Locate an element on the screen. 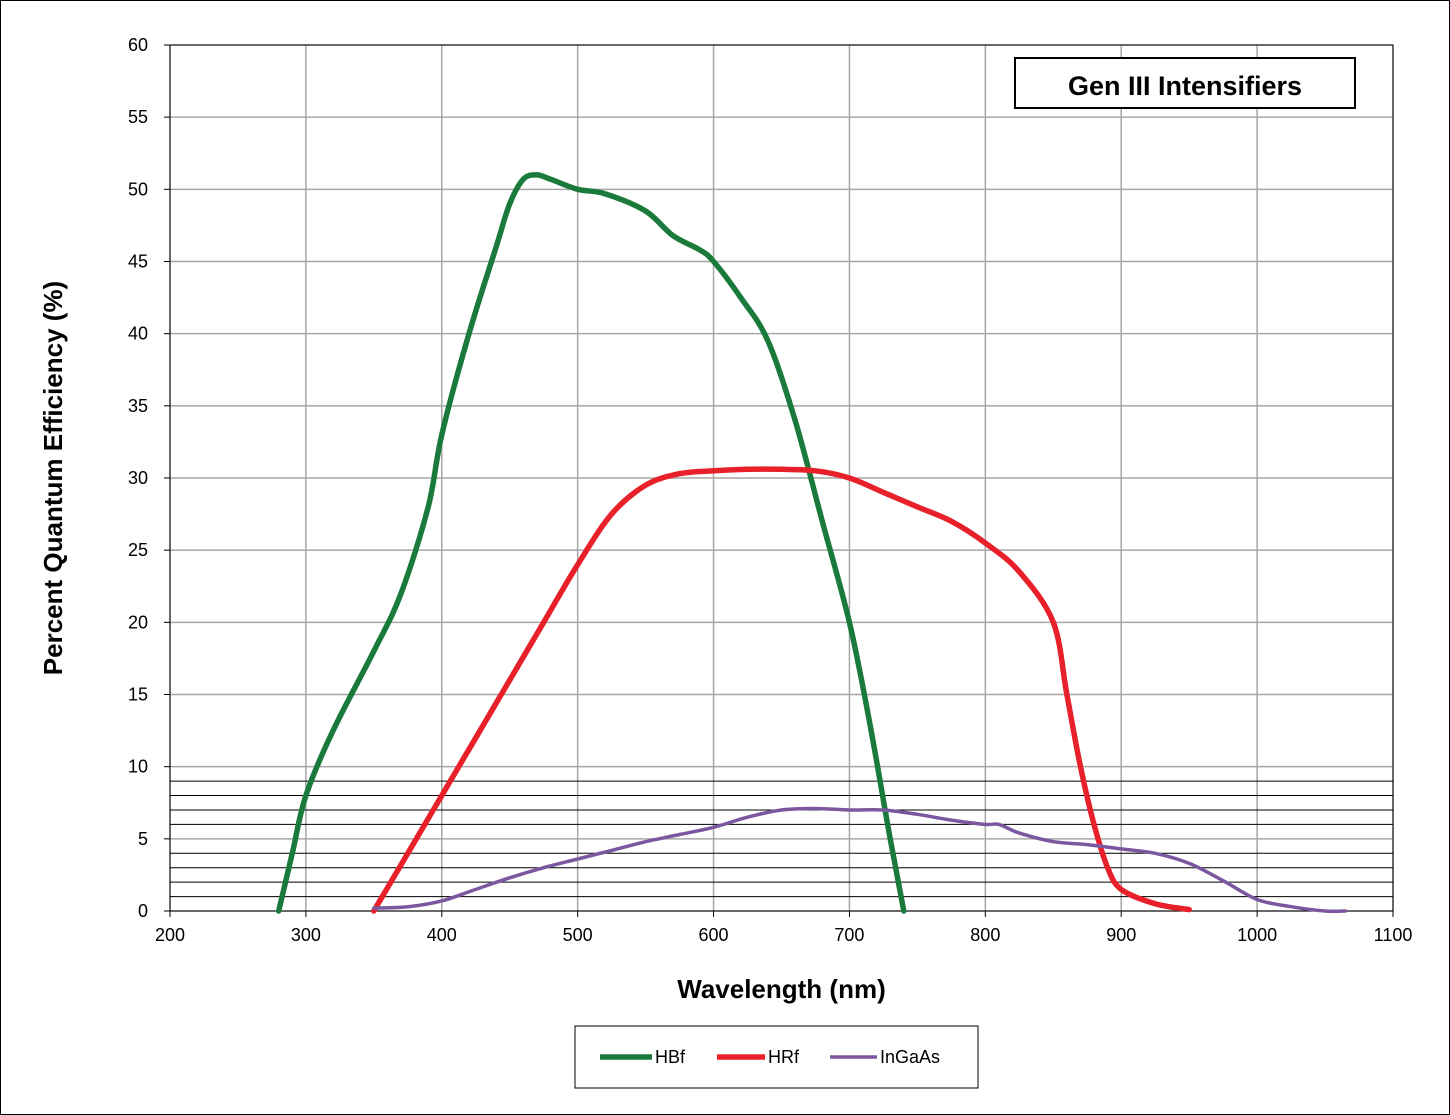 The image size is (1450, 1115). x-tick-label: 200 is located at coordinates (170, 935).